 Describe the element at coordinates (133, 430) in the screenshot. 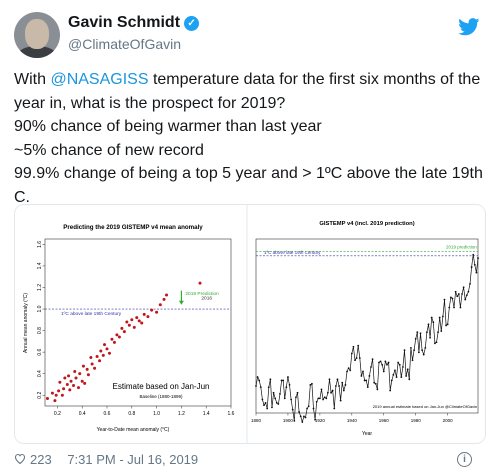

I see `scatter-x-label: Year-to-Date mean anomaly (°C)` at that location.